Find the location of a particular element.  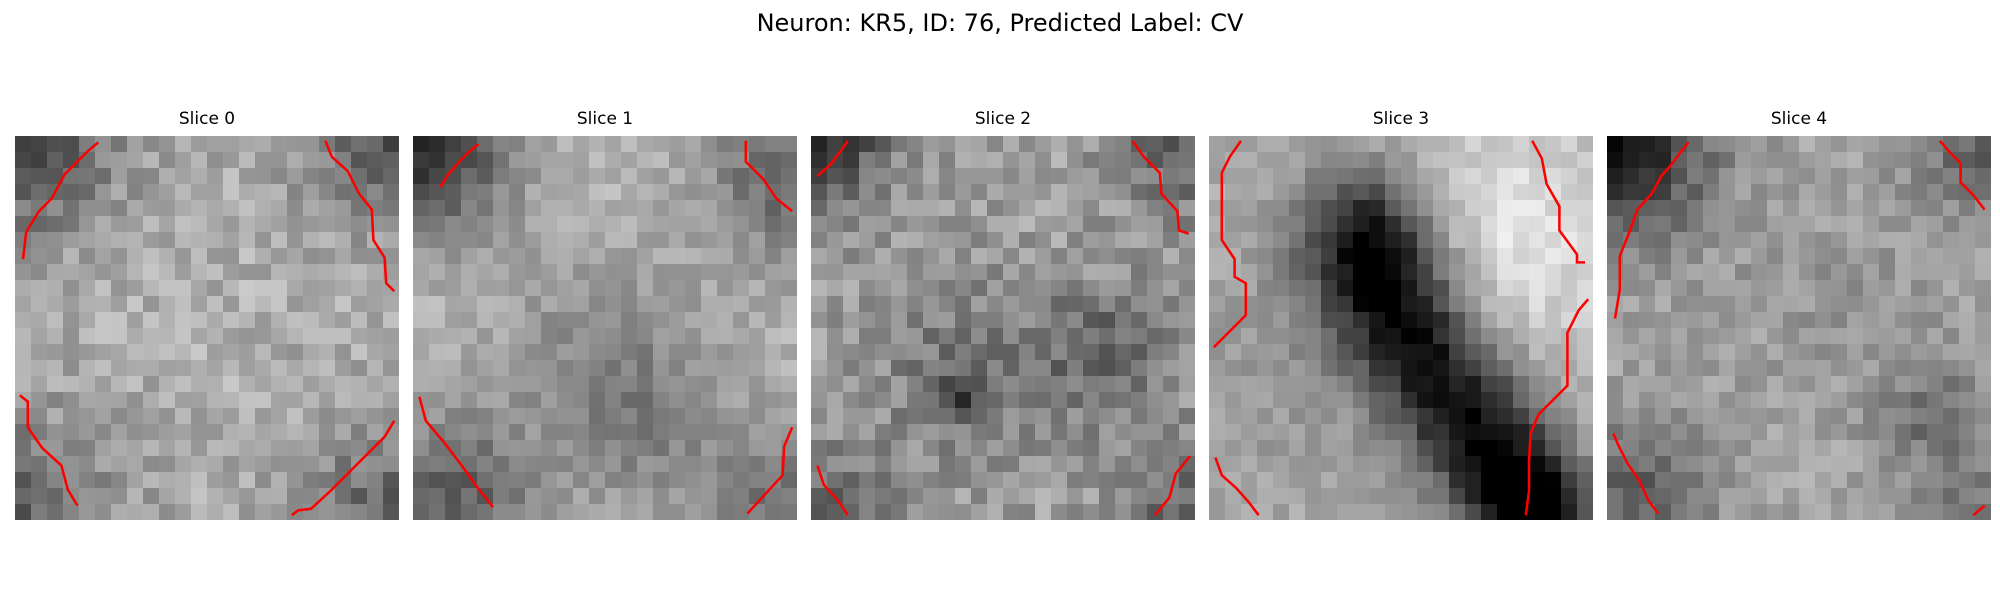

slice-0-contours is located at coordinates (207, 328).